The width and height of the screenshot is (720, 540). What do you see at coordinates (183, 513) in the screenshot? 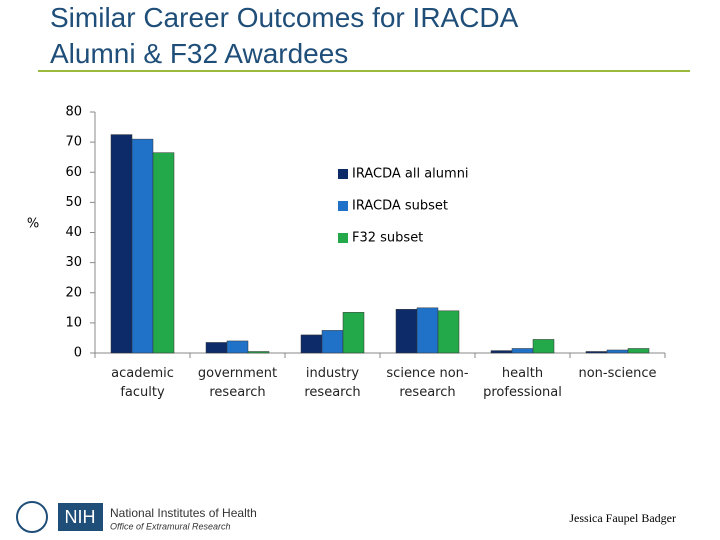
I see `footer-org: National Institutes of Health` at bounding box center [183, 513].